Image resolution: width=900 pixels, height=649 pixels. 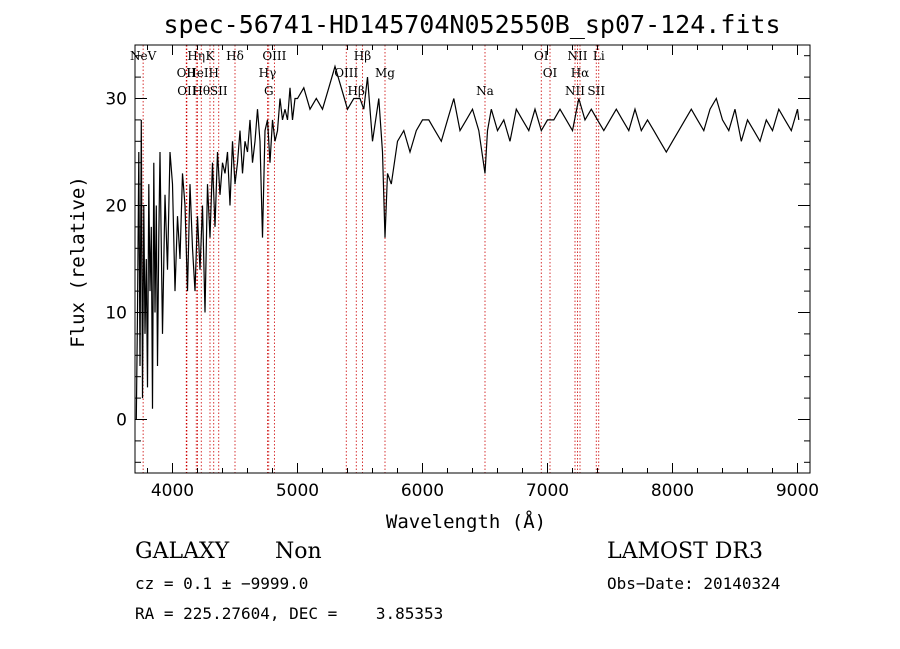 I want to click on line-label: Na, so click(x=485, y=91).